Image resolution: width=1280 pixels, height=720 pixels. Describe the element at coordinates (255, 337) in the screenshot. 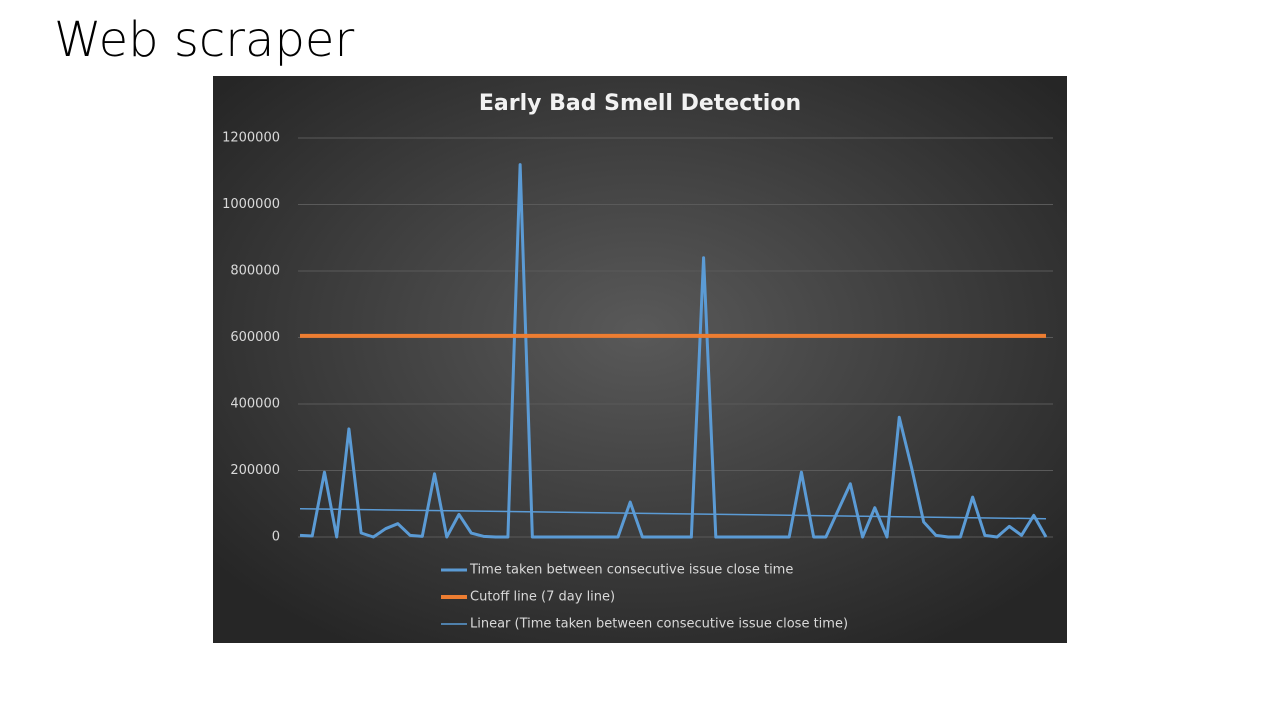

I see `y-tick-label: 600000` at that location.